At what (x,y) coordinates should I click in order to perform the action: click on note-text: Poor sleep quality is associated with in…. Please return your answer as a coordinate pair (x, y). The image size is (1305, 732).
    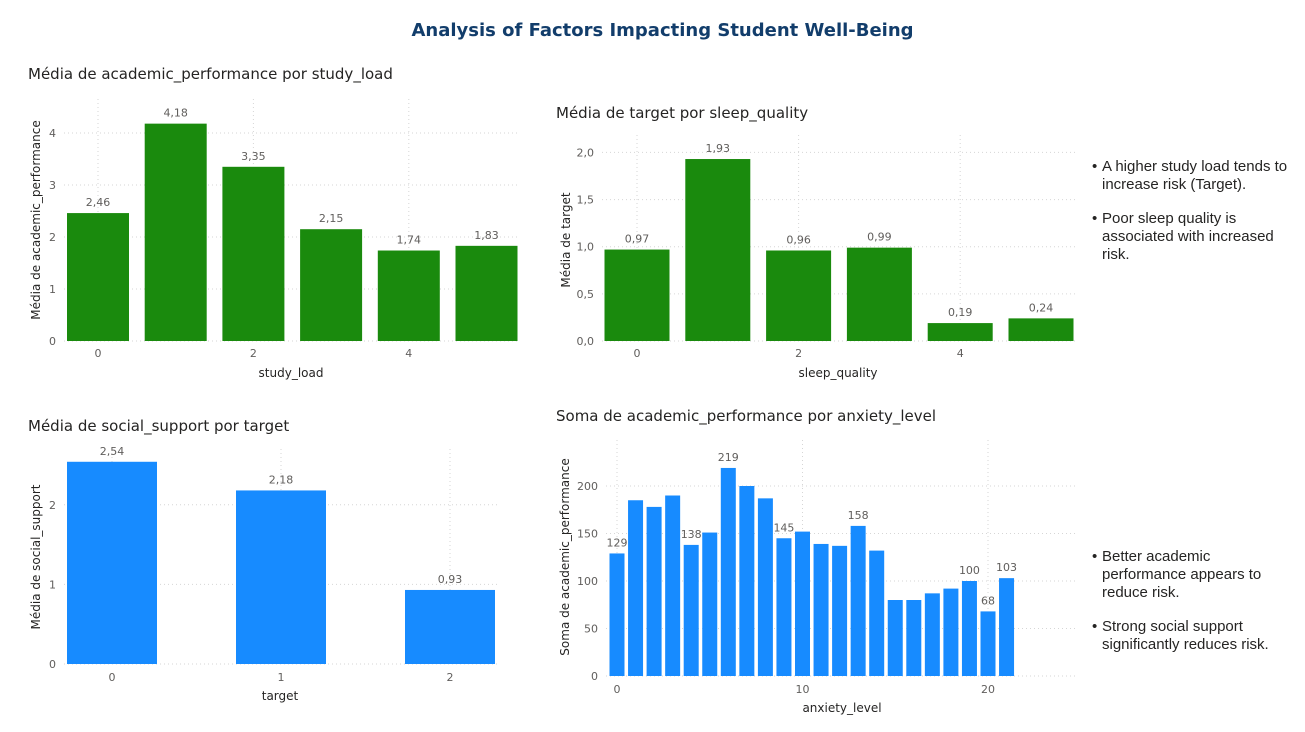
    Looking at the image, I should click on (1188, 236).